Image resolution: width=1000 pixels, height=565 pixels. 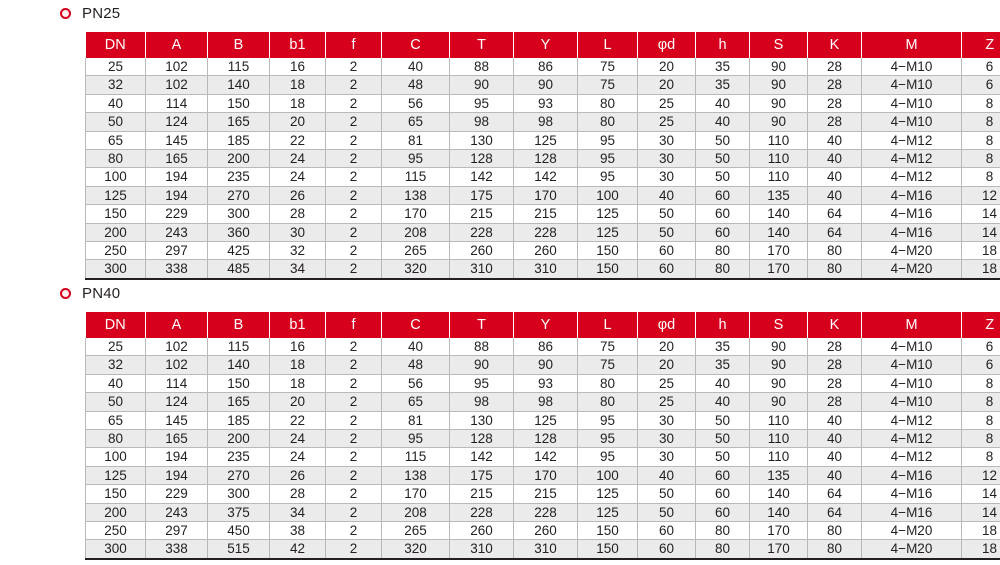 I want to click on table-row: 300 338 515 42 2 320 310 310 150 60 80 170 80 4−M20 18, so click(x=542, y=549).